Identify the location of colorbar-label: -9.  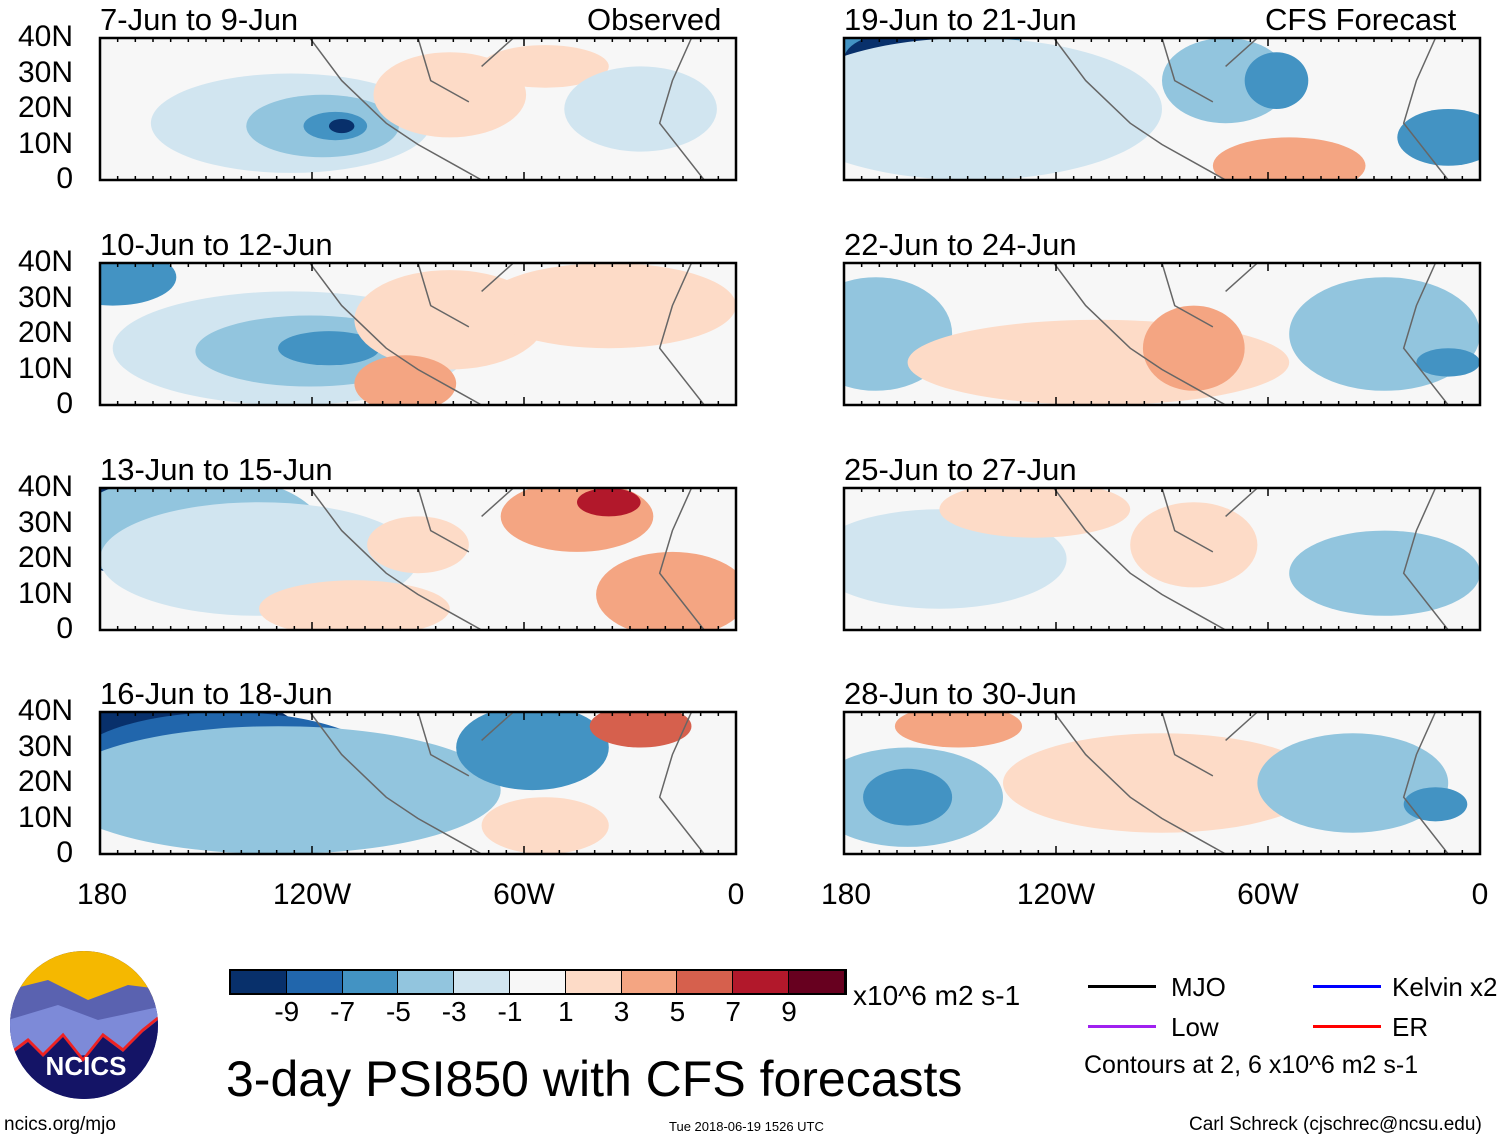
(287, 1011).